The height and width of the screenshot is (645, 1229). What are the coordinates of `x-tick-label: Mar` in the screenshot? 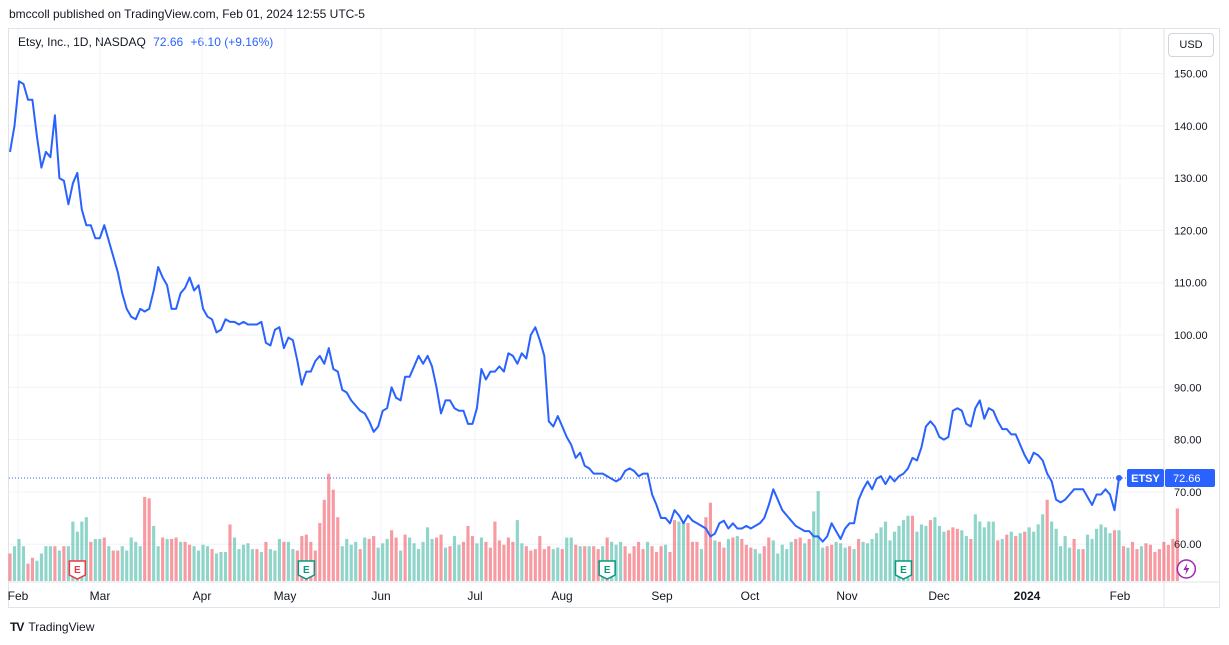 It's located at (100, 596).